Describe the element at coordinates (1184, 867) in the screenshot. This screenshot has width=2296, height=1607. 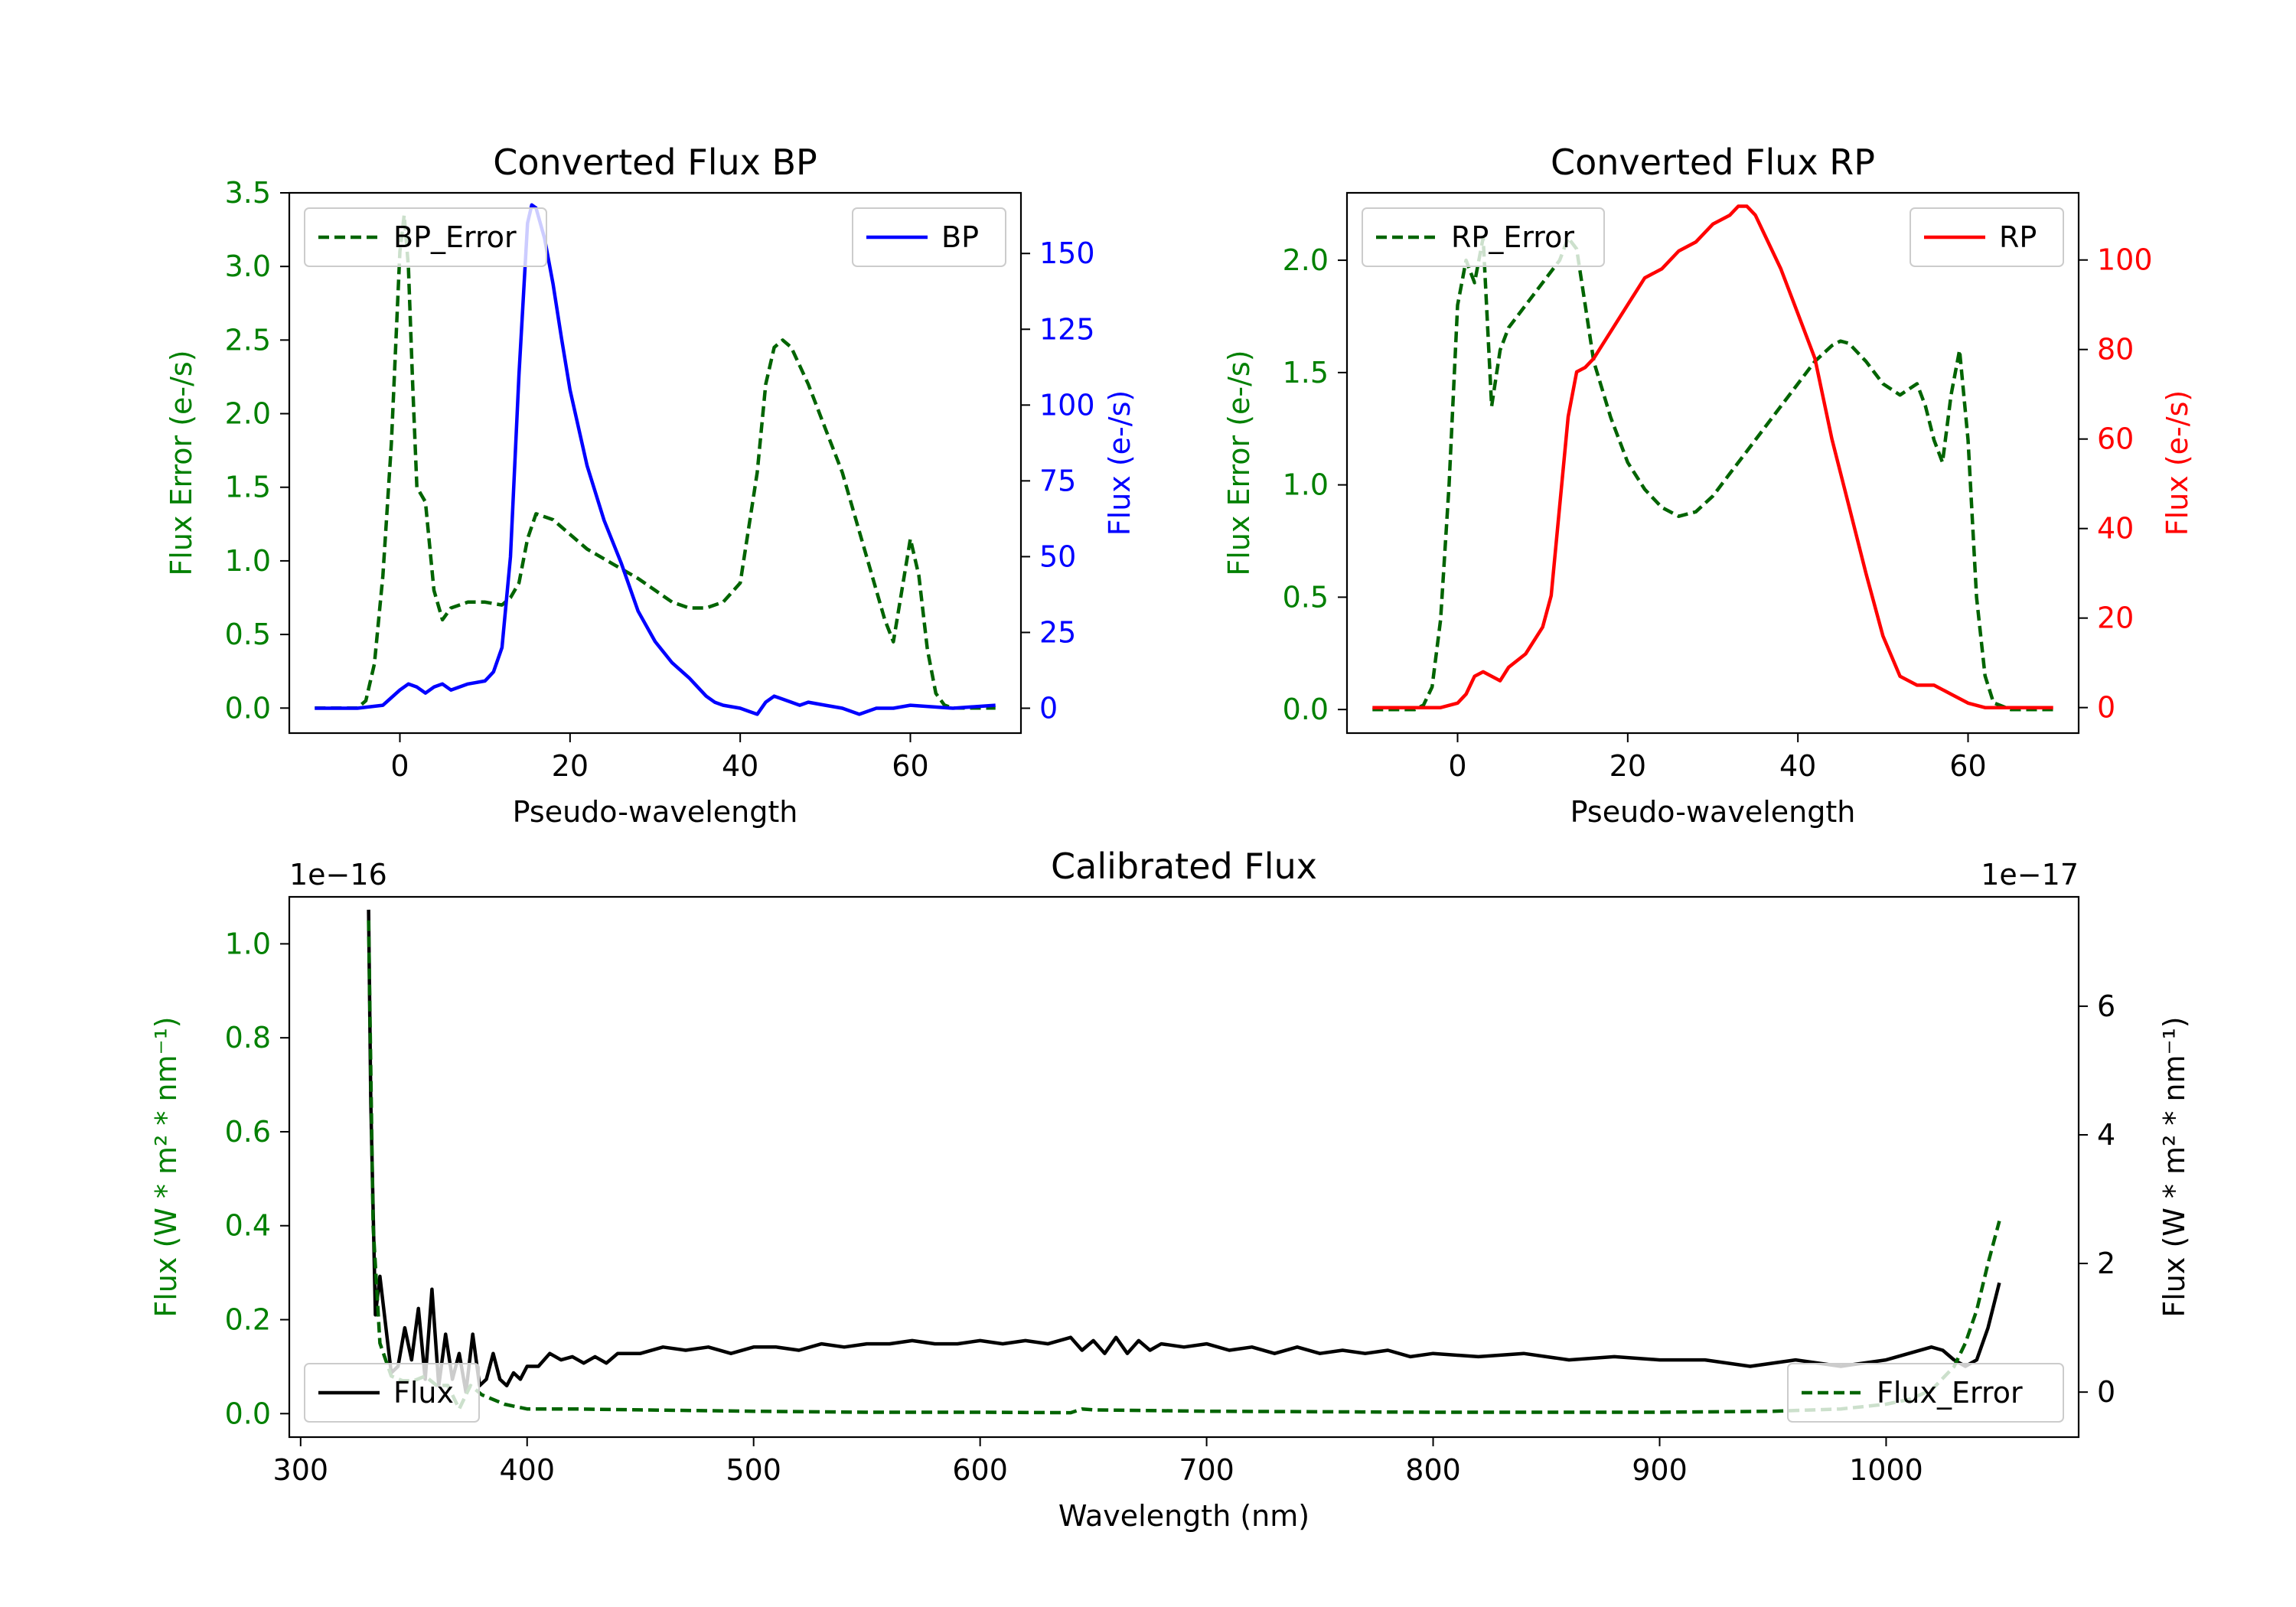
I see `chart-title: Calibrated Flux` at that location.